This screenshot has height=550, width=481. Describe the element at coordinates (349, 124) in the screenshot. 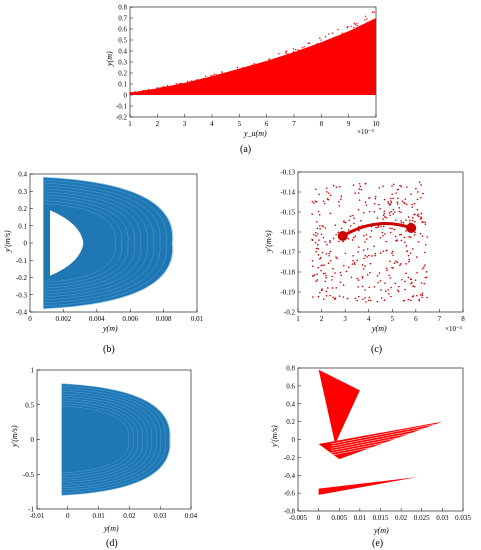

I see `x-tick-label: 9` at that location.